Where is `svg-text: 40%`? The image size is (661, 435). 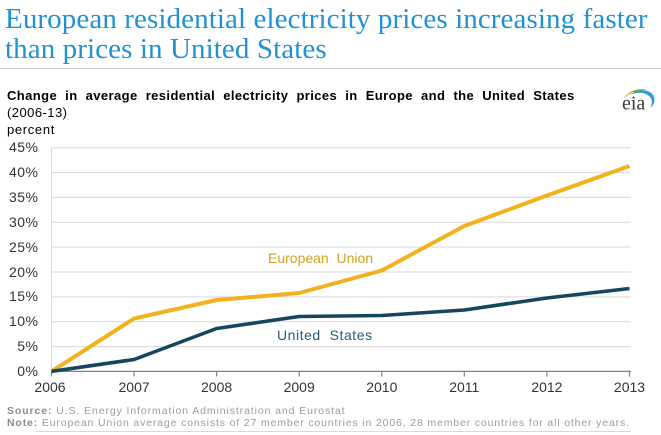 svg-text: 40% is located at coordinates (24, 172).